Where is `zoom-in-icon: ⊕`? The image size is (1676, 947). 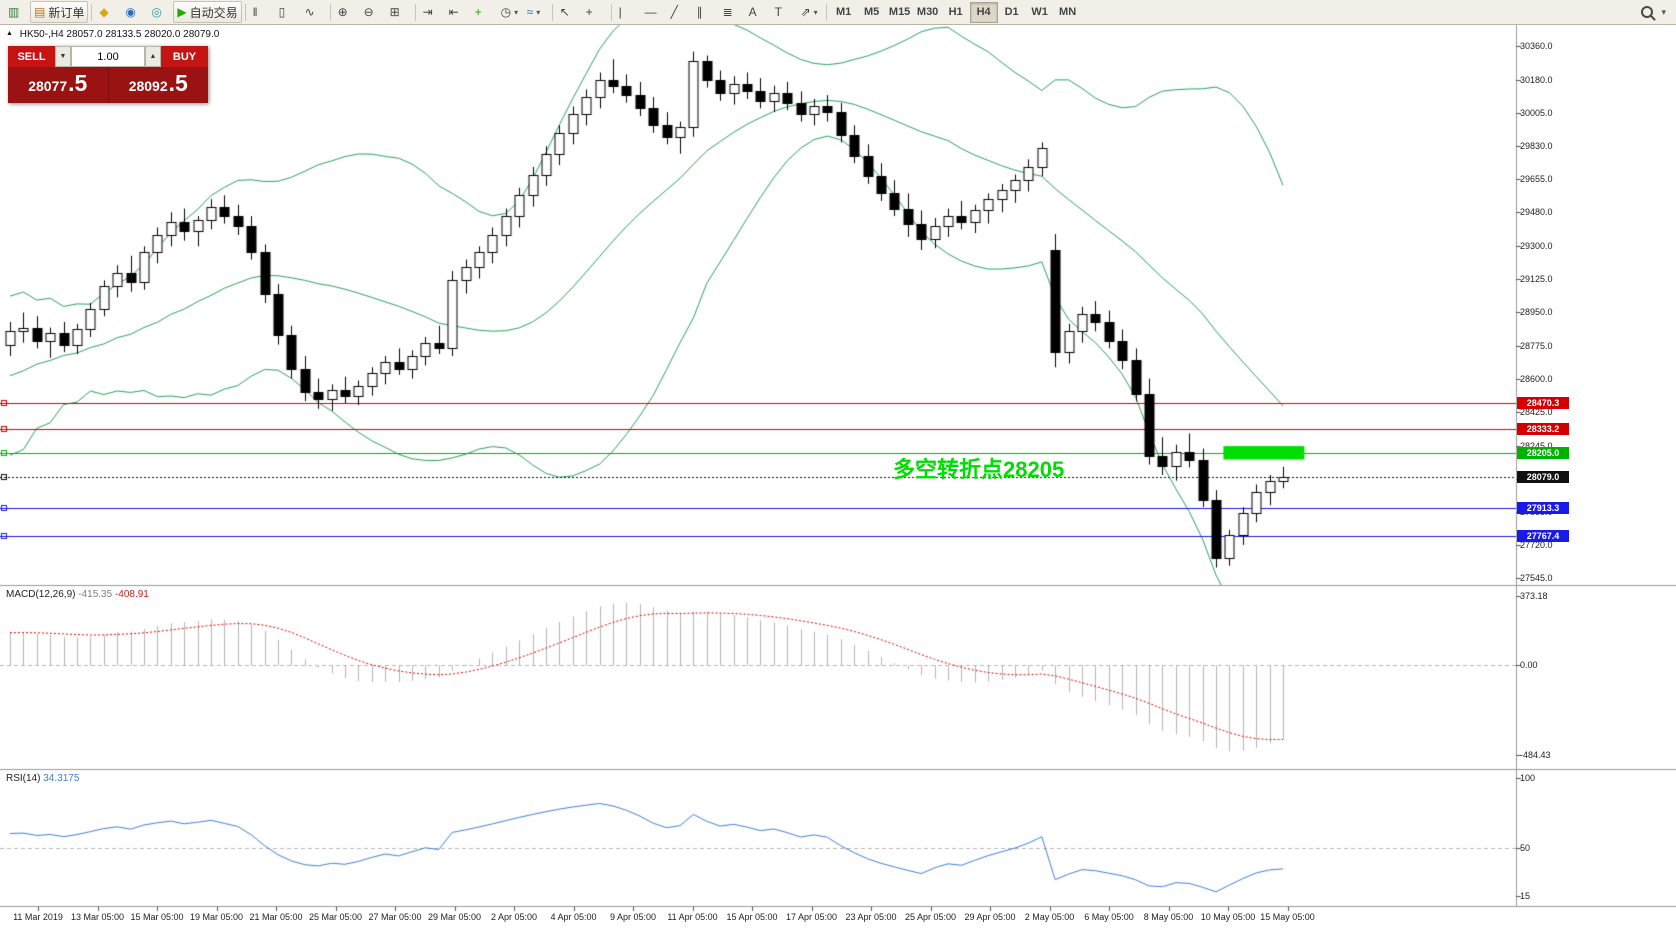
zoom-in-icon: ⊕ is located at coordinates (347, 12).